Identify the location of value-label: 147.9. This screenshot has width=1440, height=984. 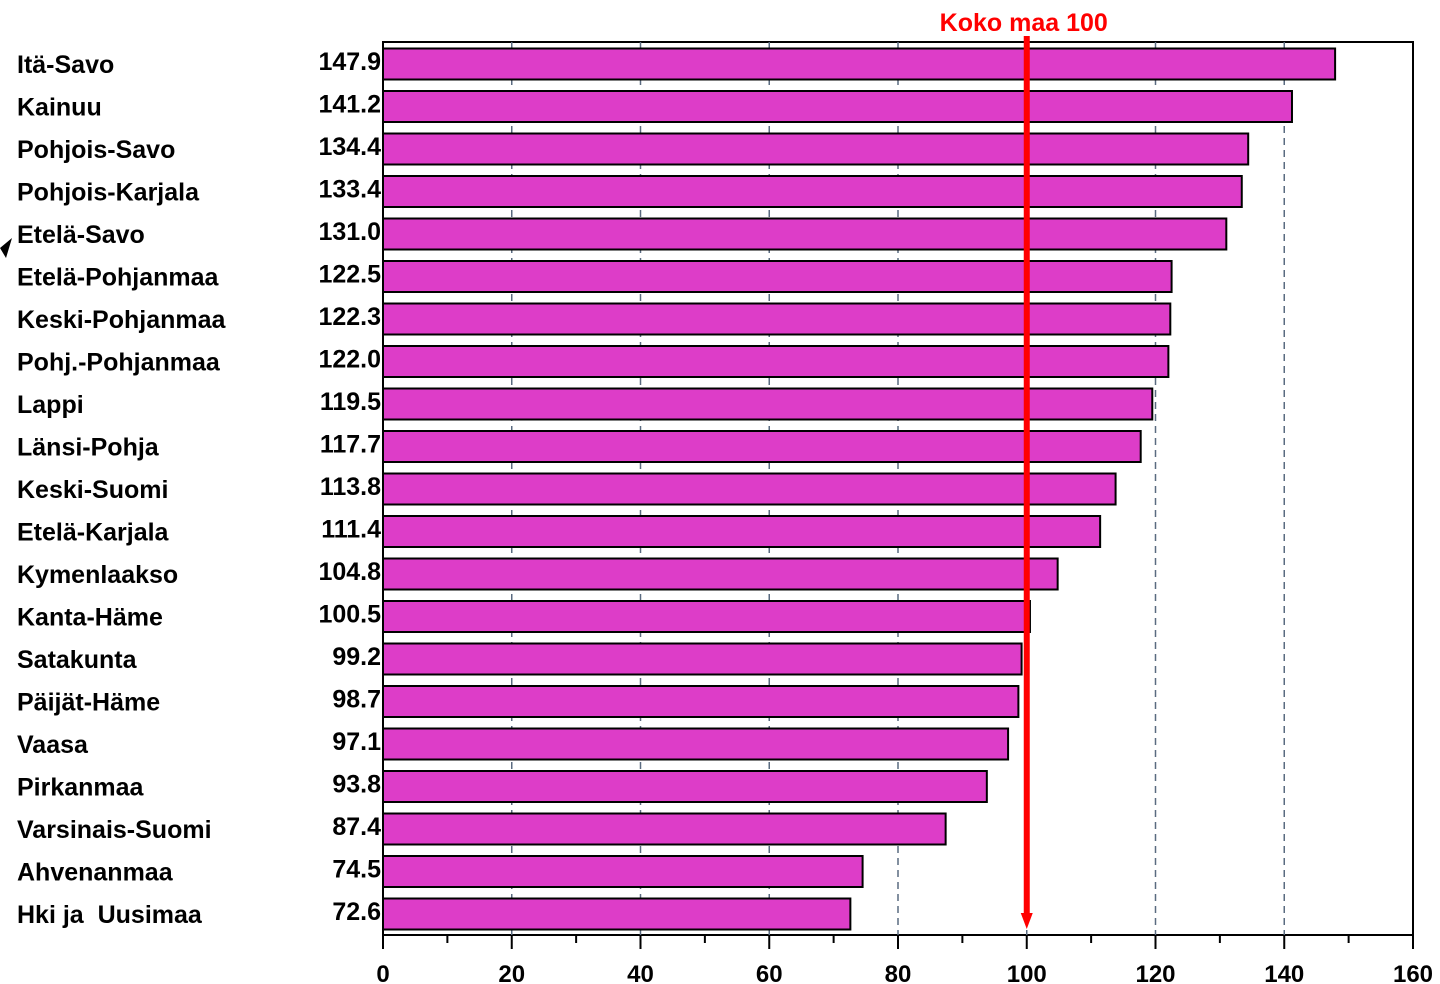
(349, 62).